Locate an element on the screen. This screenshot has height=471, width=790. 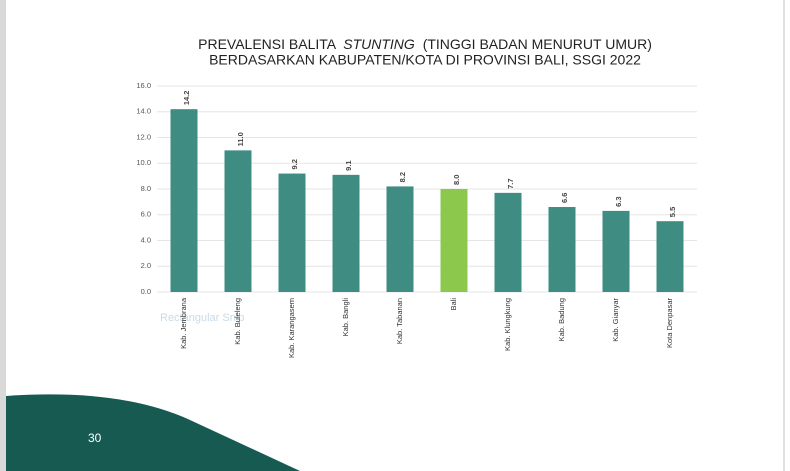
y-tick-label: 12.0 is located at coordinates (143, 136).